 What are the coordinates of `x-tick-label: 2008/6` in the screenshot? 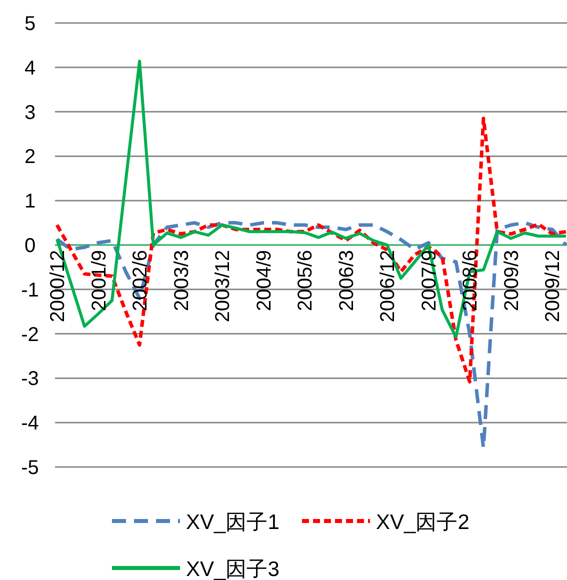 It's located at (471, 281).